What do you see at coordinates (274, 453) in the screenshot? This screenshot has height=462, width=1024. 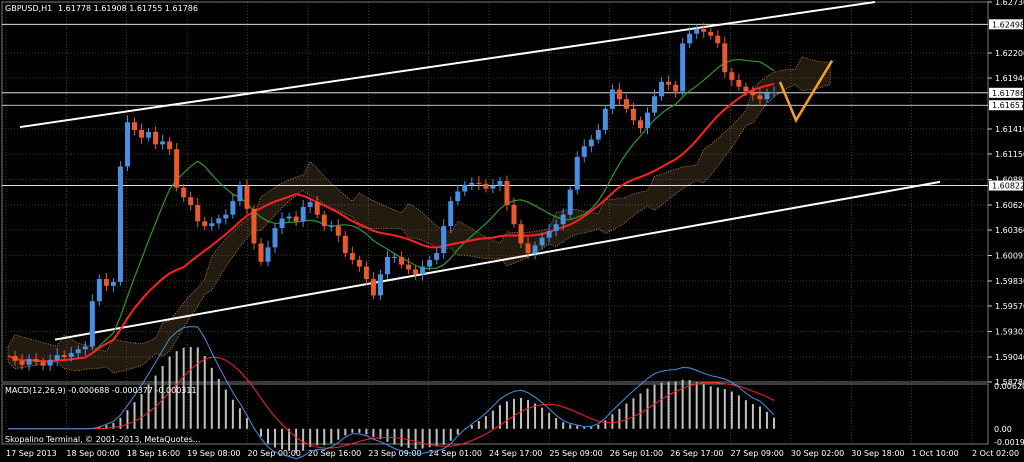 I see `x-tick-label: 20 Sep 00:00` at bounding box center [274, 453].